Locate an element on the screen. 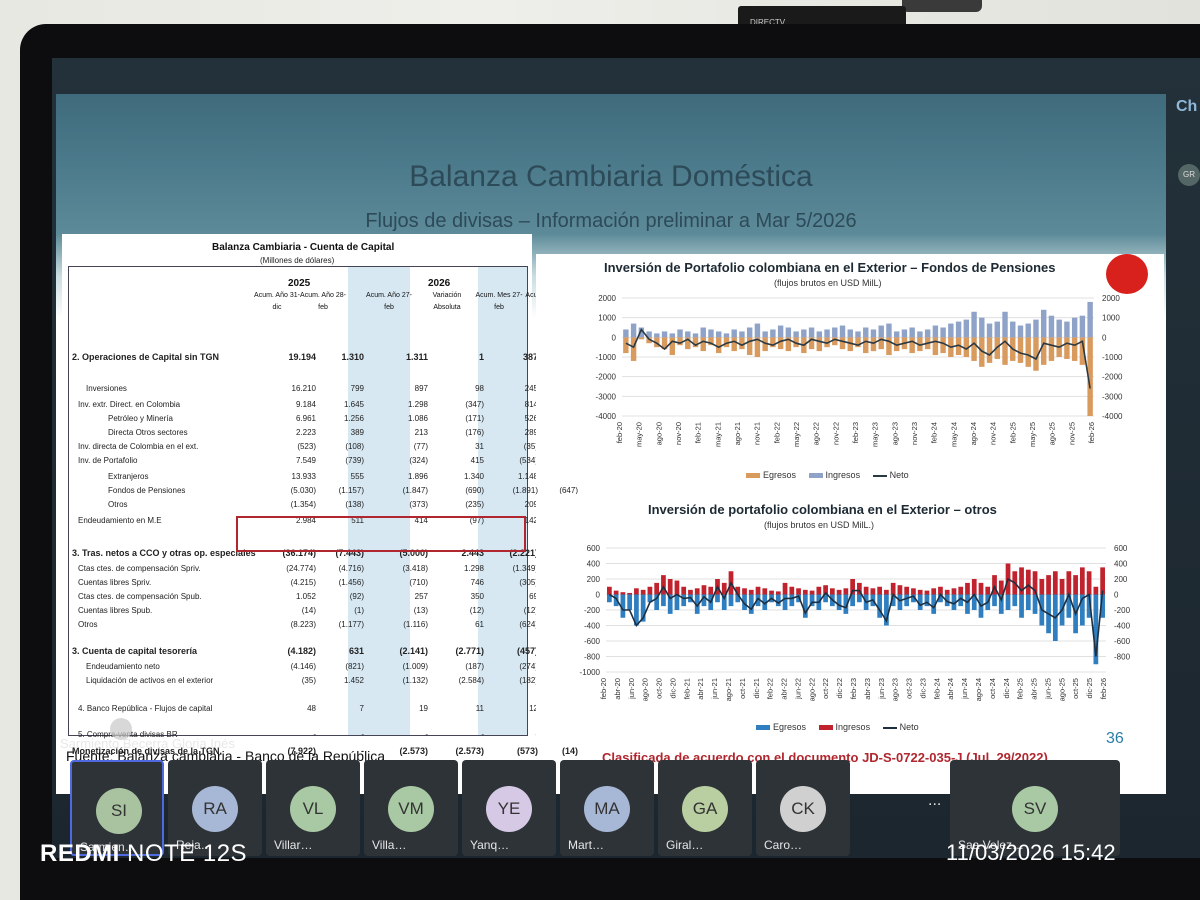 The width and height of the screenshot is (1200, 900). legend2-swatch-neto is located at coordinates (889, 727).